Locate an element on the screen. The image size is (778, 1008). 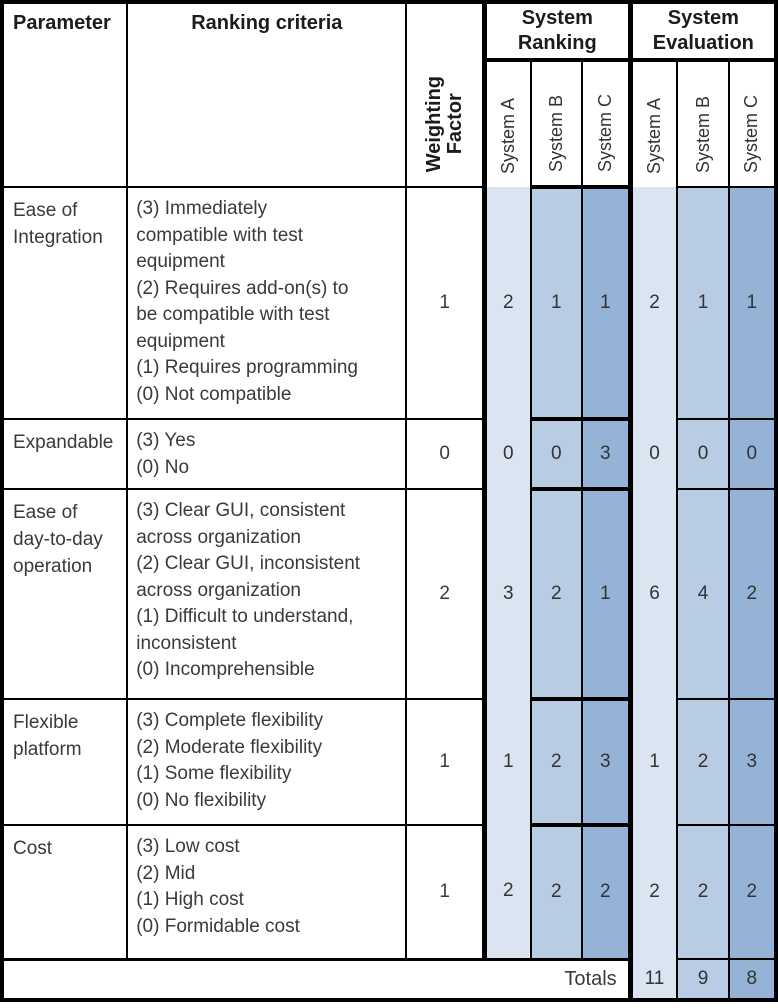
weighting-factor-cell: 2 is located at coordinates (445, 594).